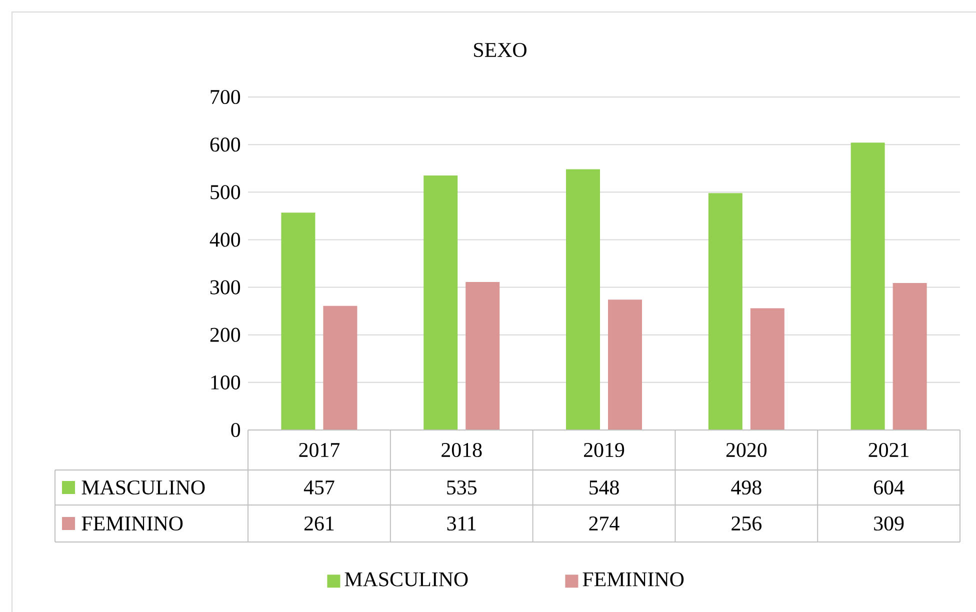 The image size is (976, 612). What do you see at coordinates (225, 192) in the screenshot?
I see `y-tick-label: 500` at bounding box center [225, 192].